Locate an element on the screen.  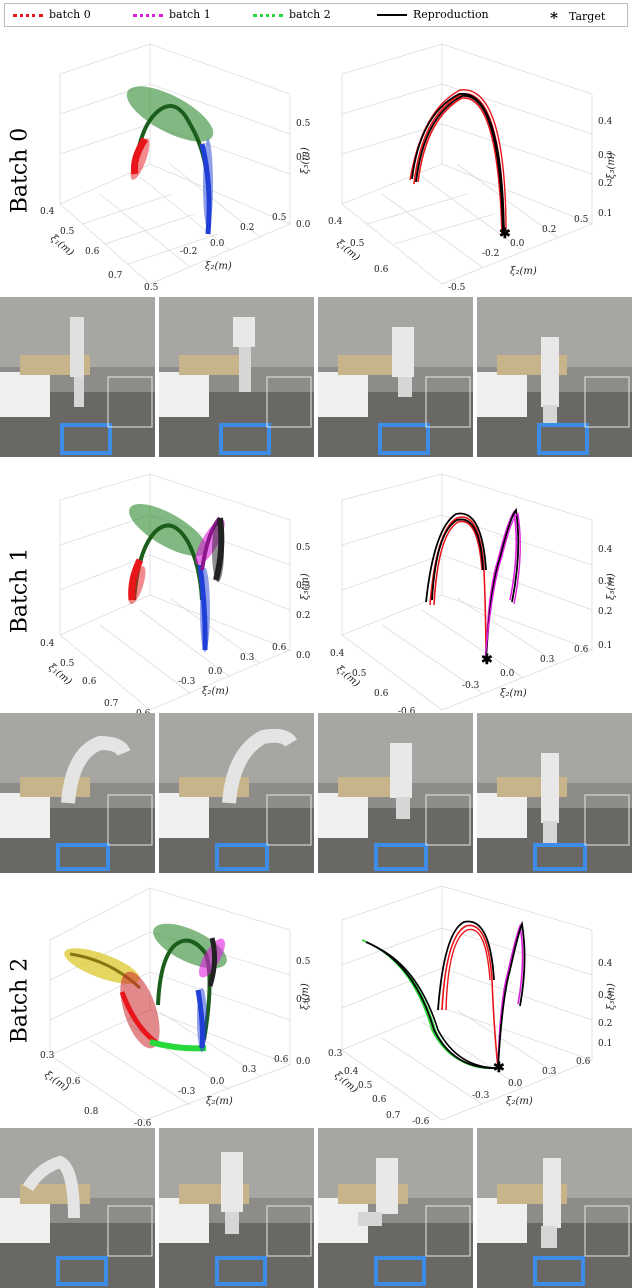
legend-batch2: batch 2 is located at coordinates (292, 15).